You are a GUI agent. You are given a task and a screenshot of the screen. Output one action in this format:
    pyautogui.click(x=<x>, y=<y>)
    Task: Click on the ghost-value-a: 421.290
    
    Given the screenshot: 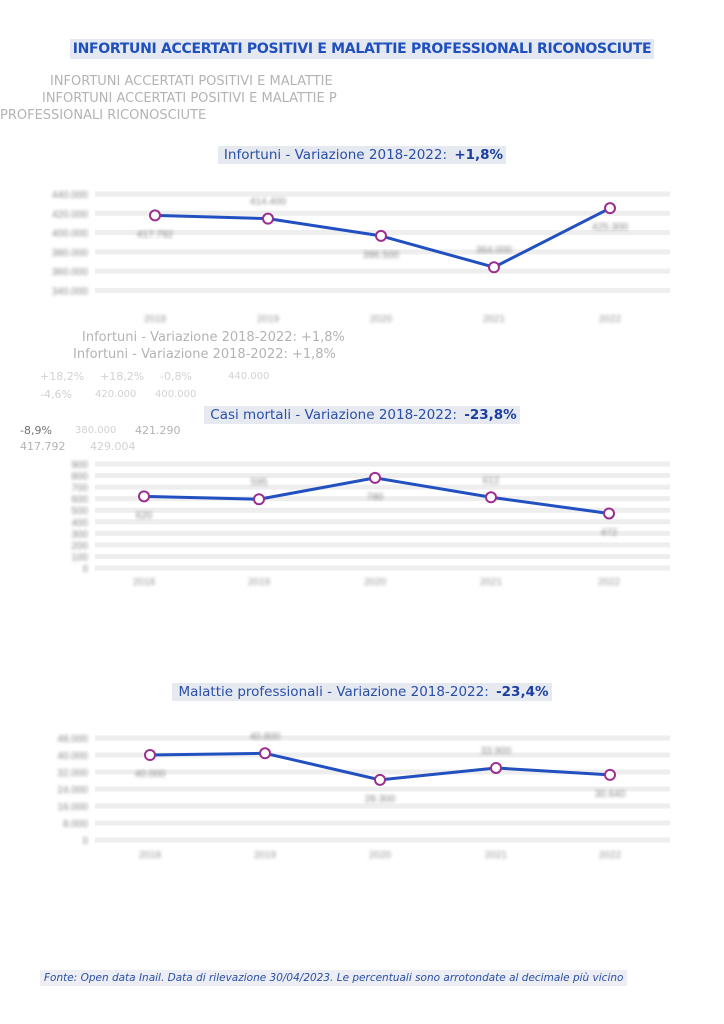 What is the action you would take?
    pyautogui.click(x=158, y=430)
    